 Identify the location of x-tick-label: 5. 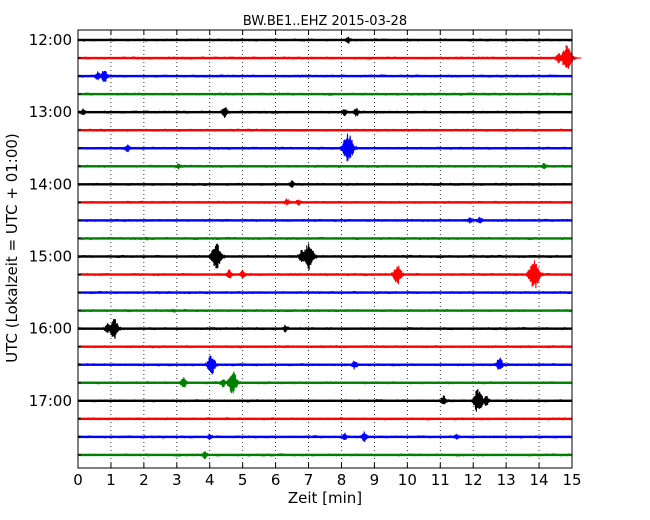
(243, 480).